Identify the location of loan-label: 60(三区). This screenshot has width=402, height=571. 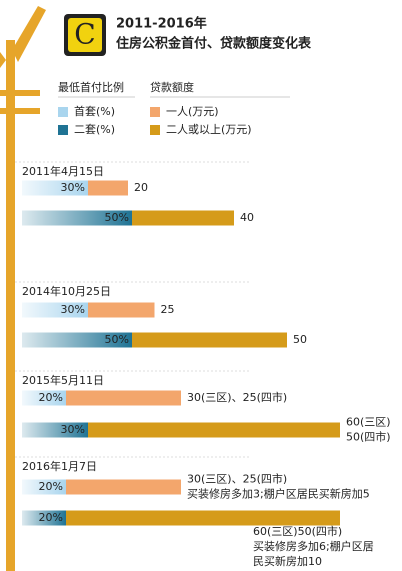
(368, 422).